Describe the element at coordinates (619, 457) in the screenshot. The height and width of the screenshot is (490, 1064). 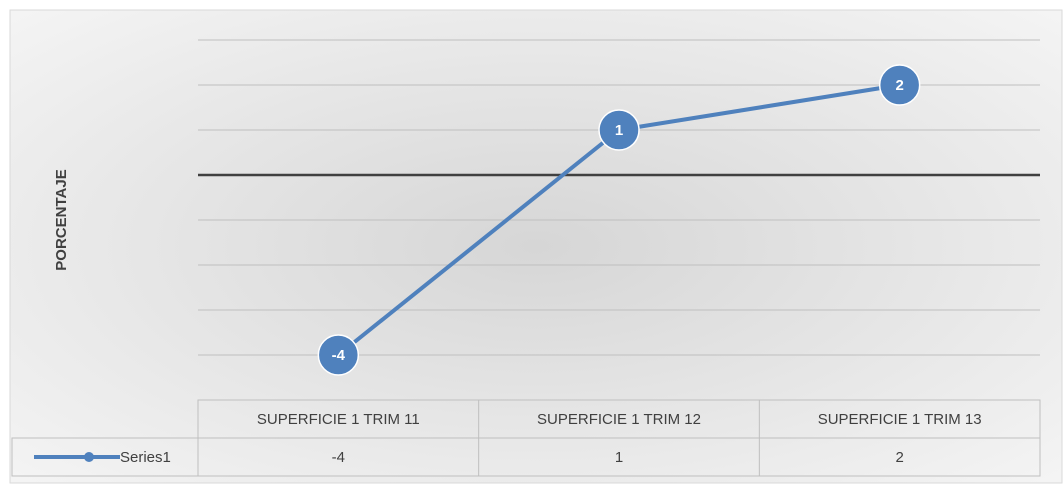
I see `table-value: 1` at that location.